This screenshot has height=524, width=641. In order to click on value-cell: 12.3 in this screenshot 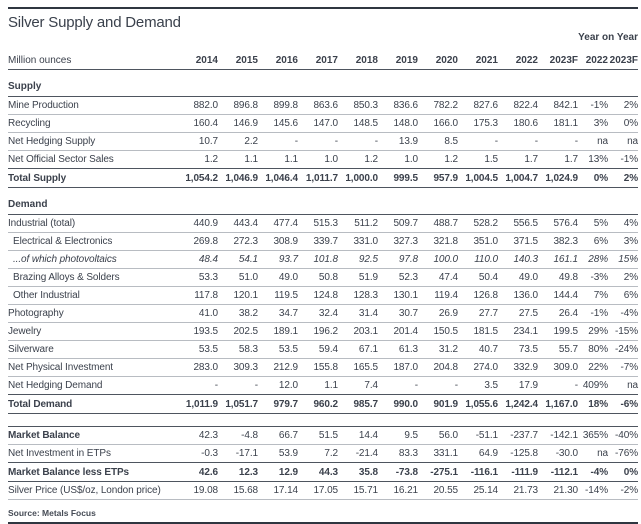, I will do `click(248, 472)`.